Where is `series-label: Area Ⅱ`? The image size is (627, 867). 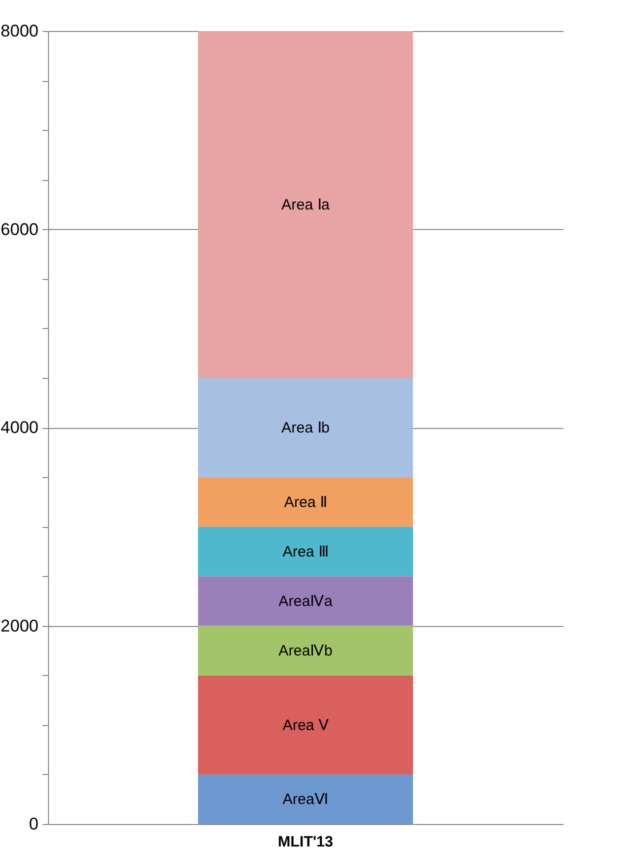 series-label: Area Ⅱ is located at coordinates (305, 502).